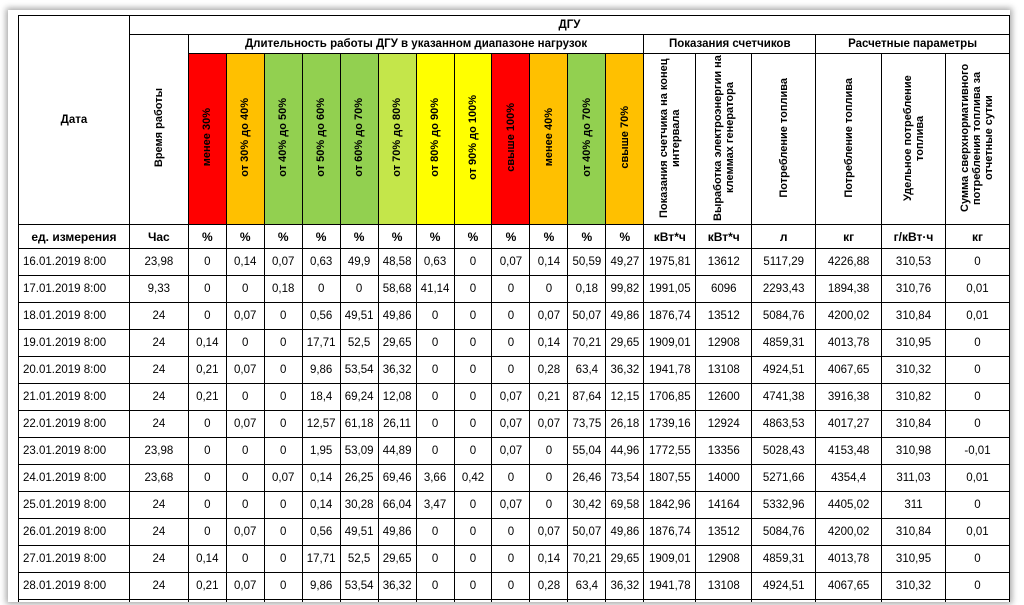 Image resolution: width=1024 pixels, height=605 pixels. Describe the element at coordinates (784, 397) in the screenshot. I see `value-cell: 4741,38` at that location.